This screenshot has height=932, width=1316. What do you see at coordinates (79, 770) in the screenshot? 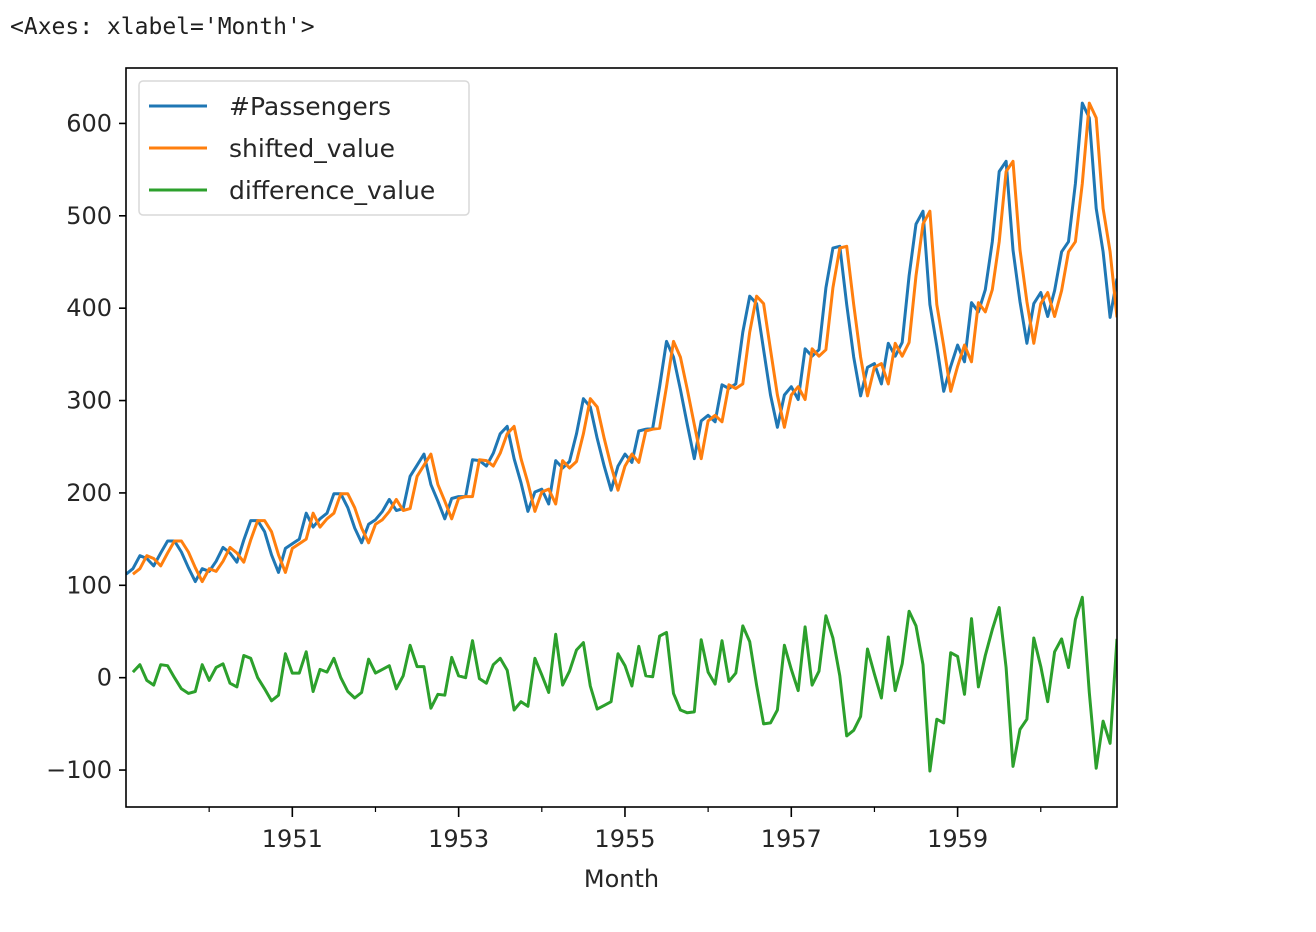
I see `y-tick-label: −100` at bounding box center [79, 770].